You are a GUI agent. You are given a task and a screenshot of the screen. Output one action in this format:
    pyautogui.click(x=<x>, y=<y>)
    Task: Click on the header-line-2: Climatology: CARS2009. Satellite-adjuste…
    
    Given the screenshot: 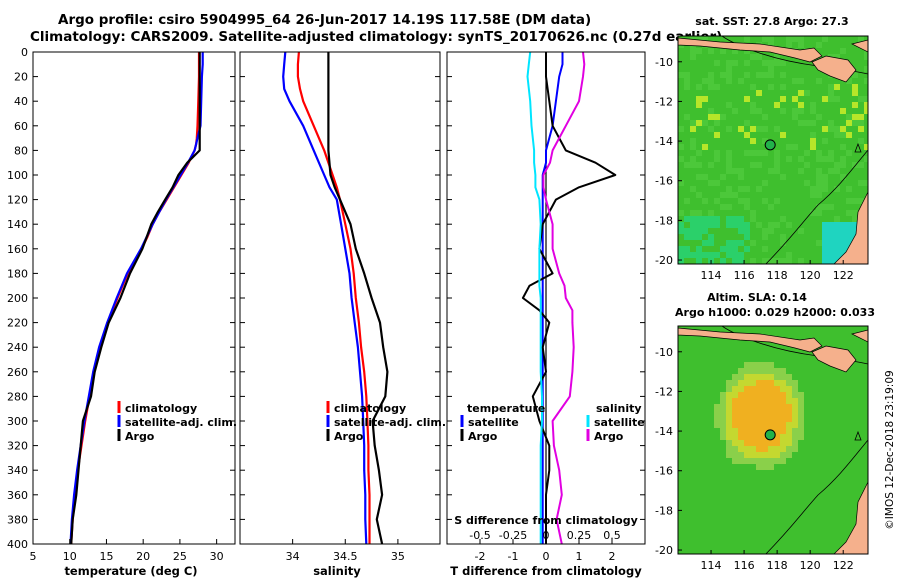 What is the action you would take?
    pyautogui.click(x=376, y=37)
    